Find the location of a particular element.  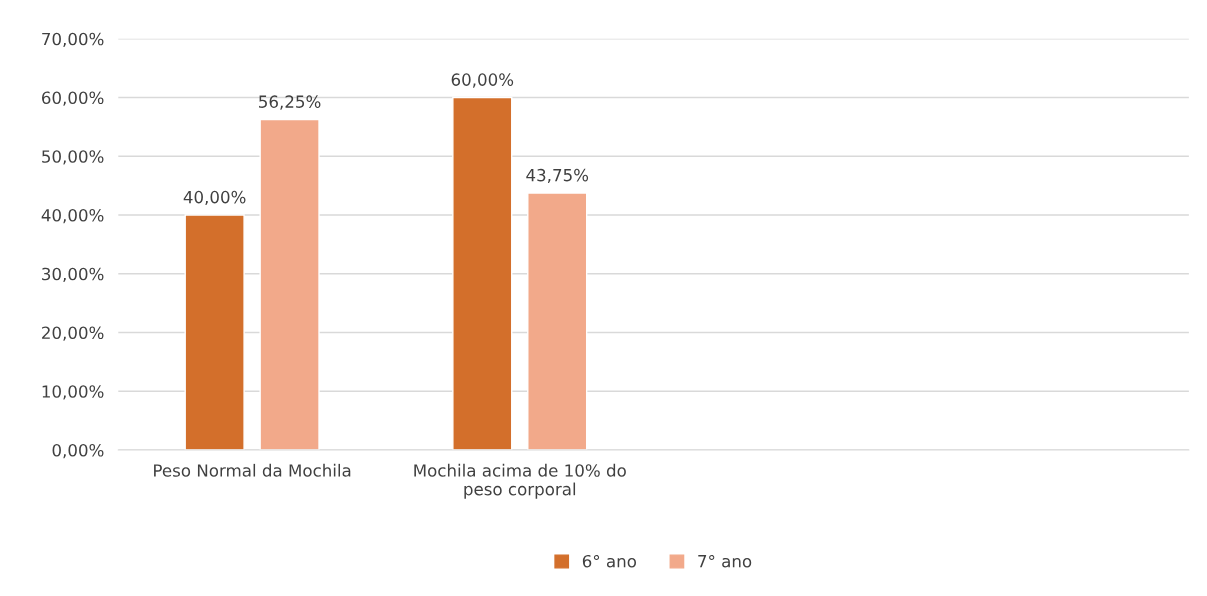

y-tick-label: 40,00% is located at coordinates (72, 216).